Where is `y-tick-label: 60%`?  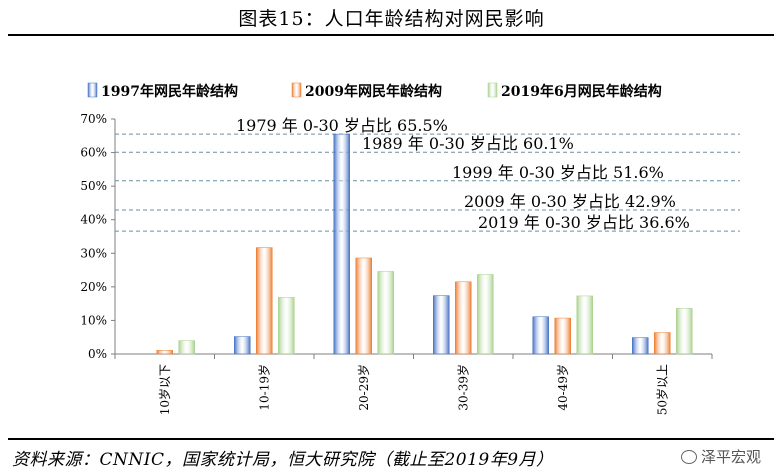
y-tick-label: 60% is located at coordinates (93, 153).